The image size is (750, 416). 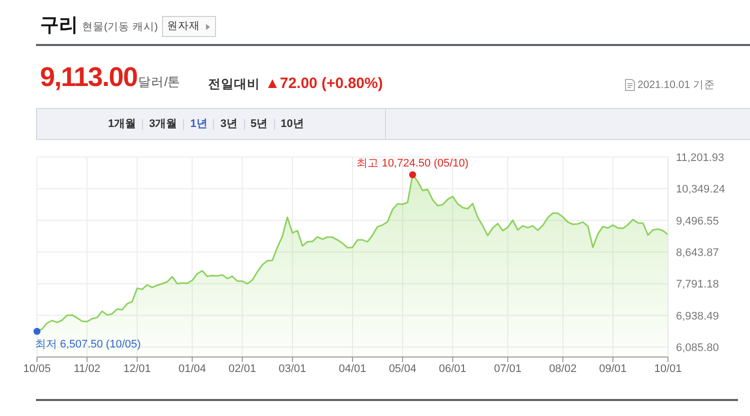 I want to click on x-tick-label: 10/01, so click(x=668, y=368).